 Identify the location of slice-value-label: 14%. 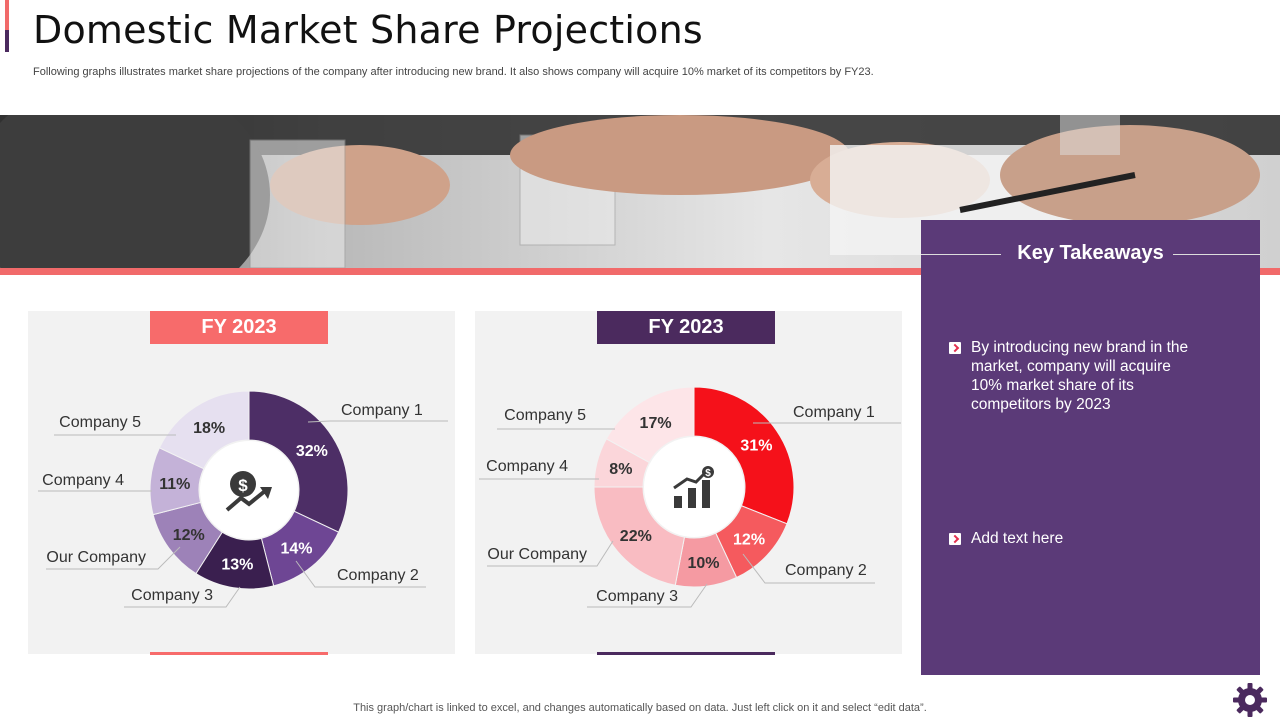
(296, 548).